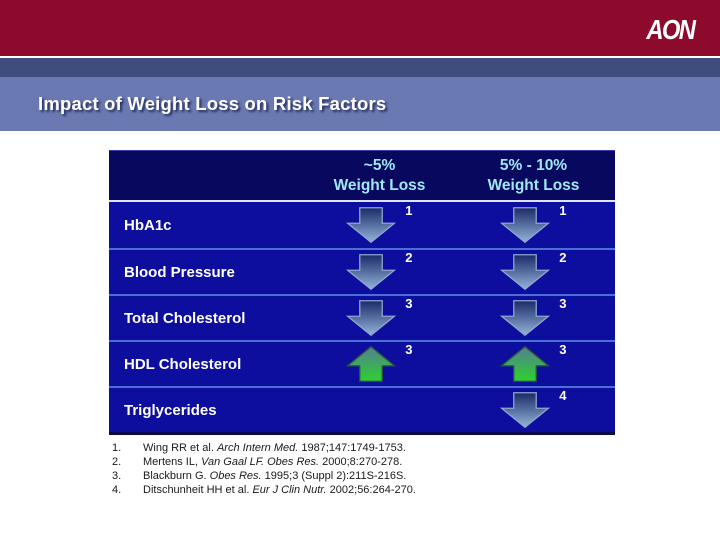 The image size is (720, 540). I want to click on table-row: Blood Pressure 2 2, so click(362, 271).